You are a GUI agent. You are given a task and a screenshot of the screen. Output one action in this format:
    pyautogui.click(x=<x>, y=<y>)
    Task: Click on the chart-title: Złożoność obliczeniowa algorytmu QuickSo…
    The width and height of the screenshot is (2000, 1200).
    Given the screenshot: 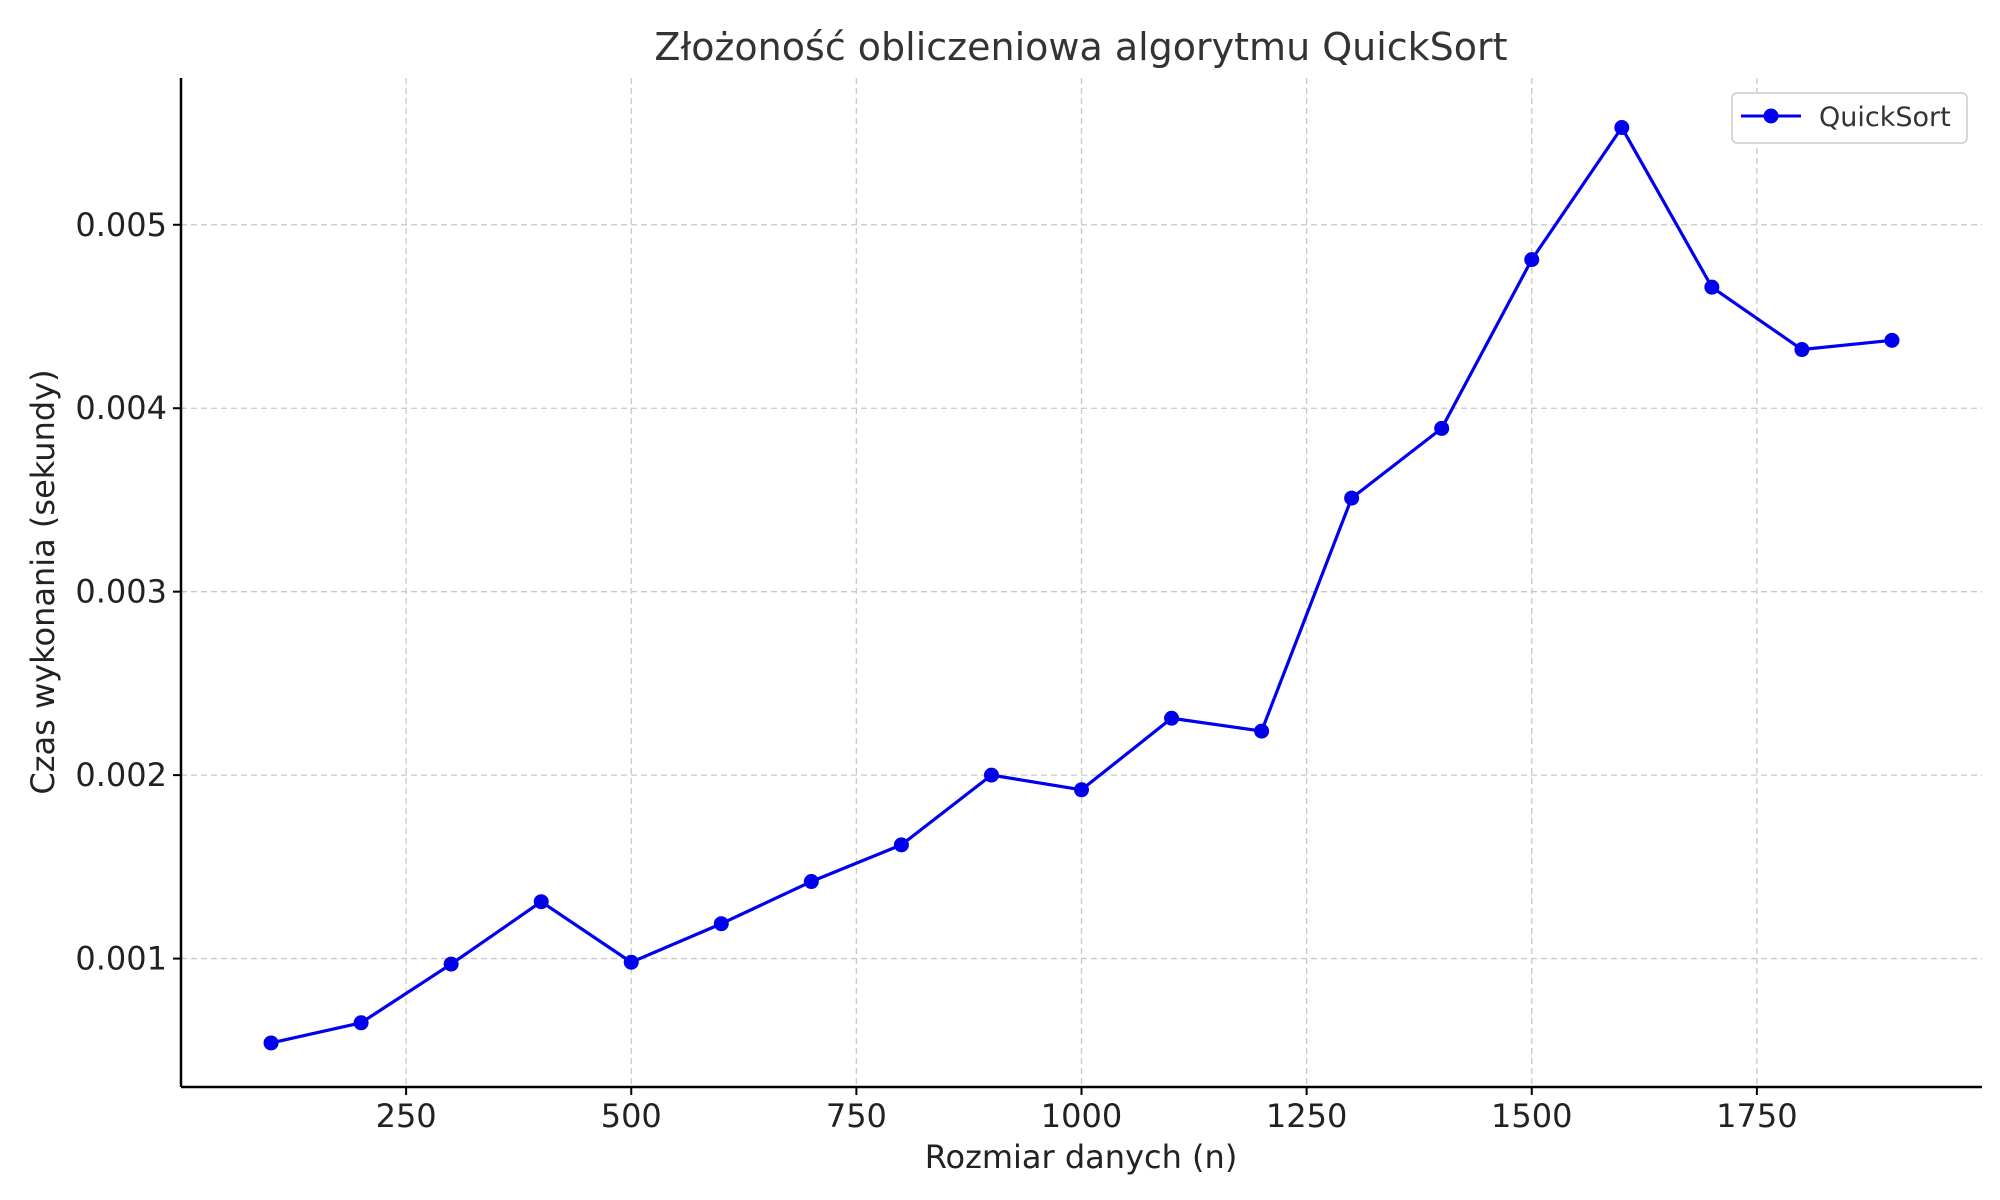 What is the action you would take?
    pyautogui.click(x=1080, y=47)
    